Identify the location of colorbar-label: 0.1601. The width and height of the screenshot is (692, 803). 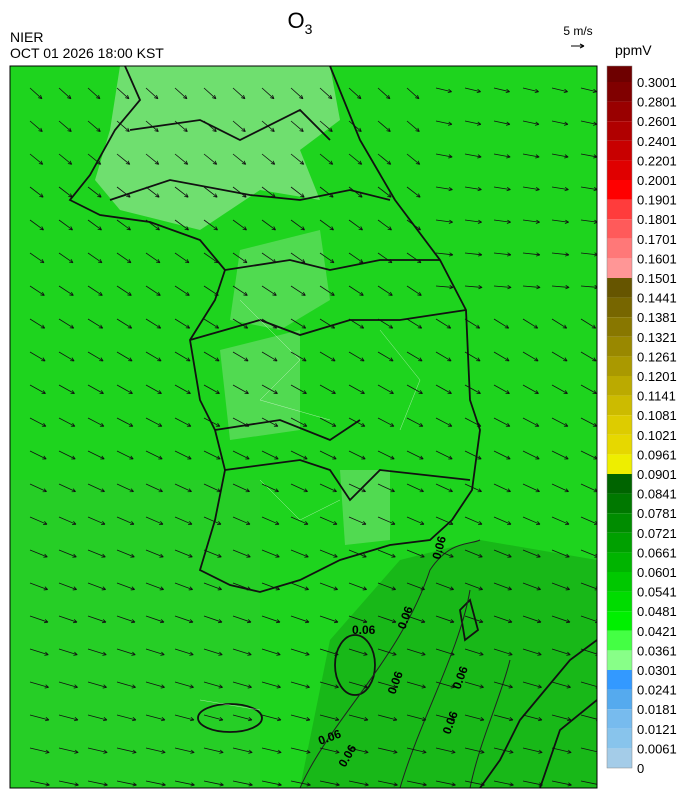
(657, 258).